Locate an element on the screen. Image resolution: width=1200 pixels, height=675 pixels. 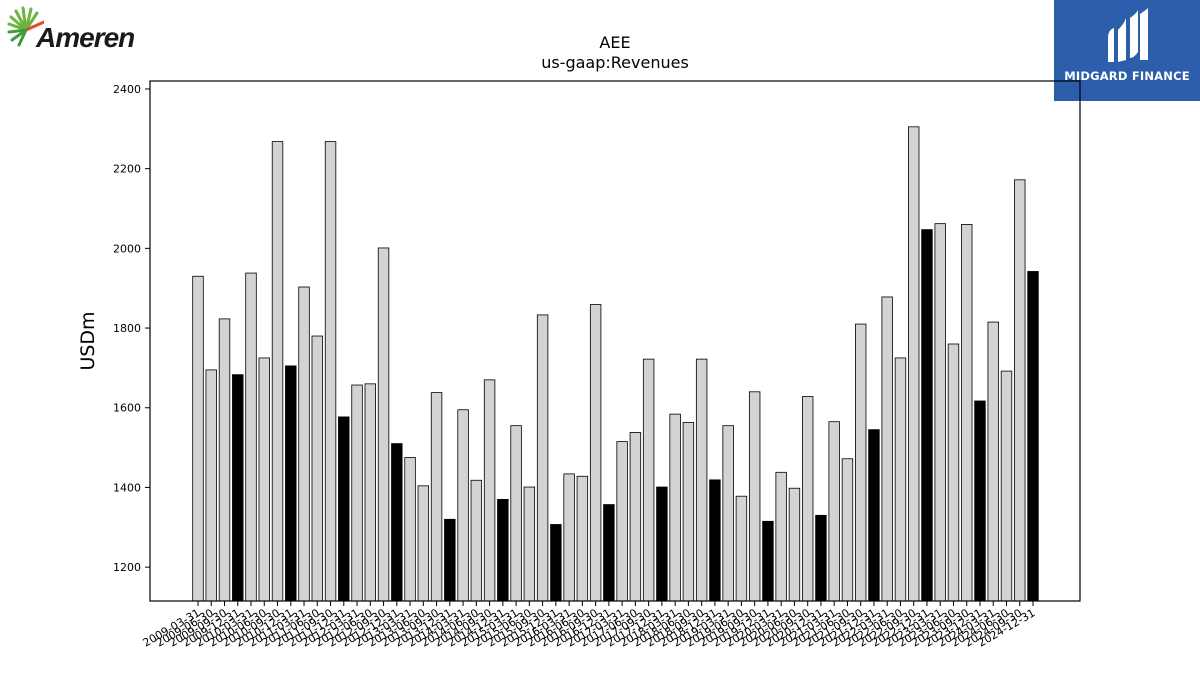
midgard-finance-logo: MIDGARD FINANCE is located at coordinates (1127, 50).